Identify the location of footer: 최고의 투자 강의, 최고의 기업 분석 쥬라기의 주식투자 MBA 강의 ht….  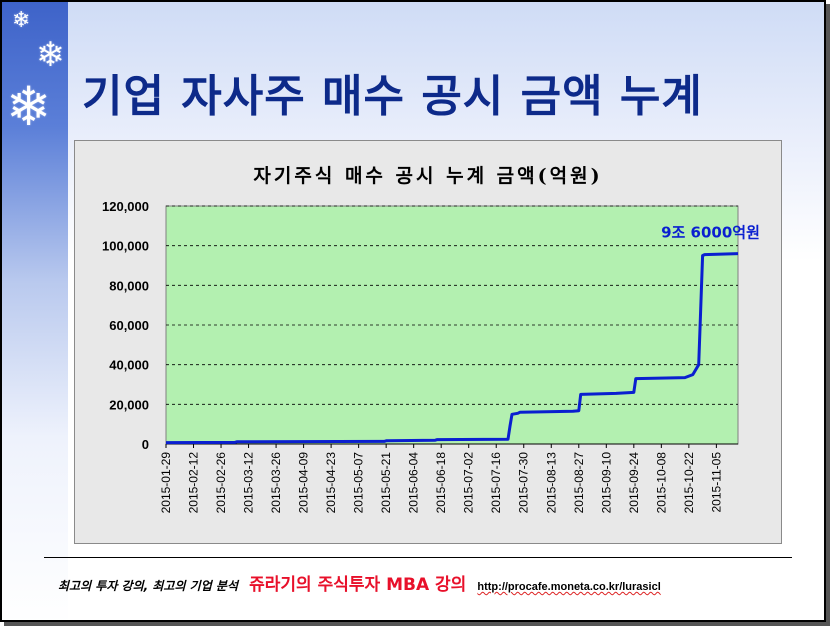
(359, 582).